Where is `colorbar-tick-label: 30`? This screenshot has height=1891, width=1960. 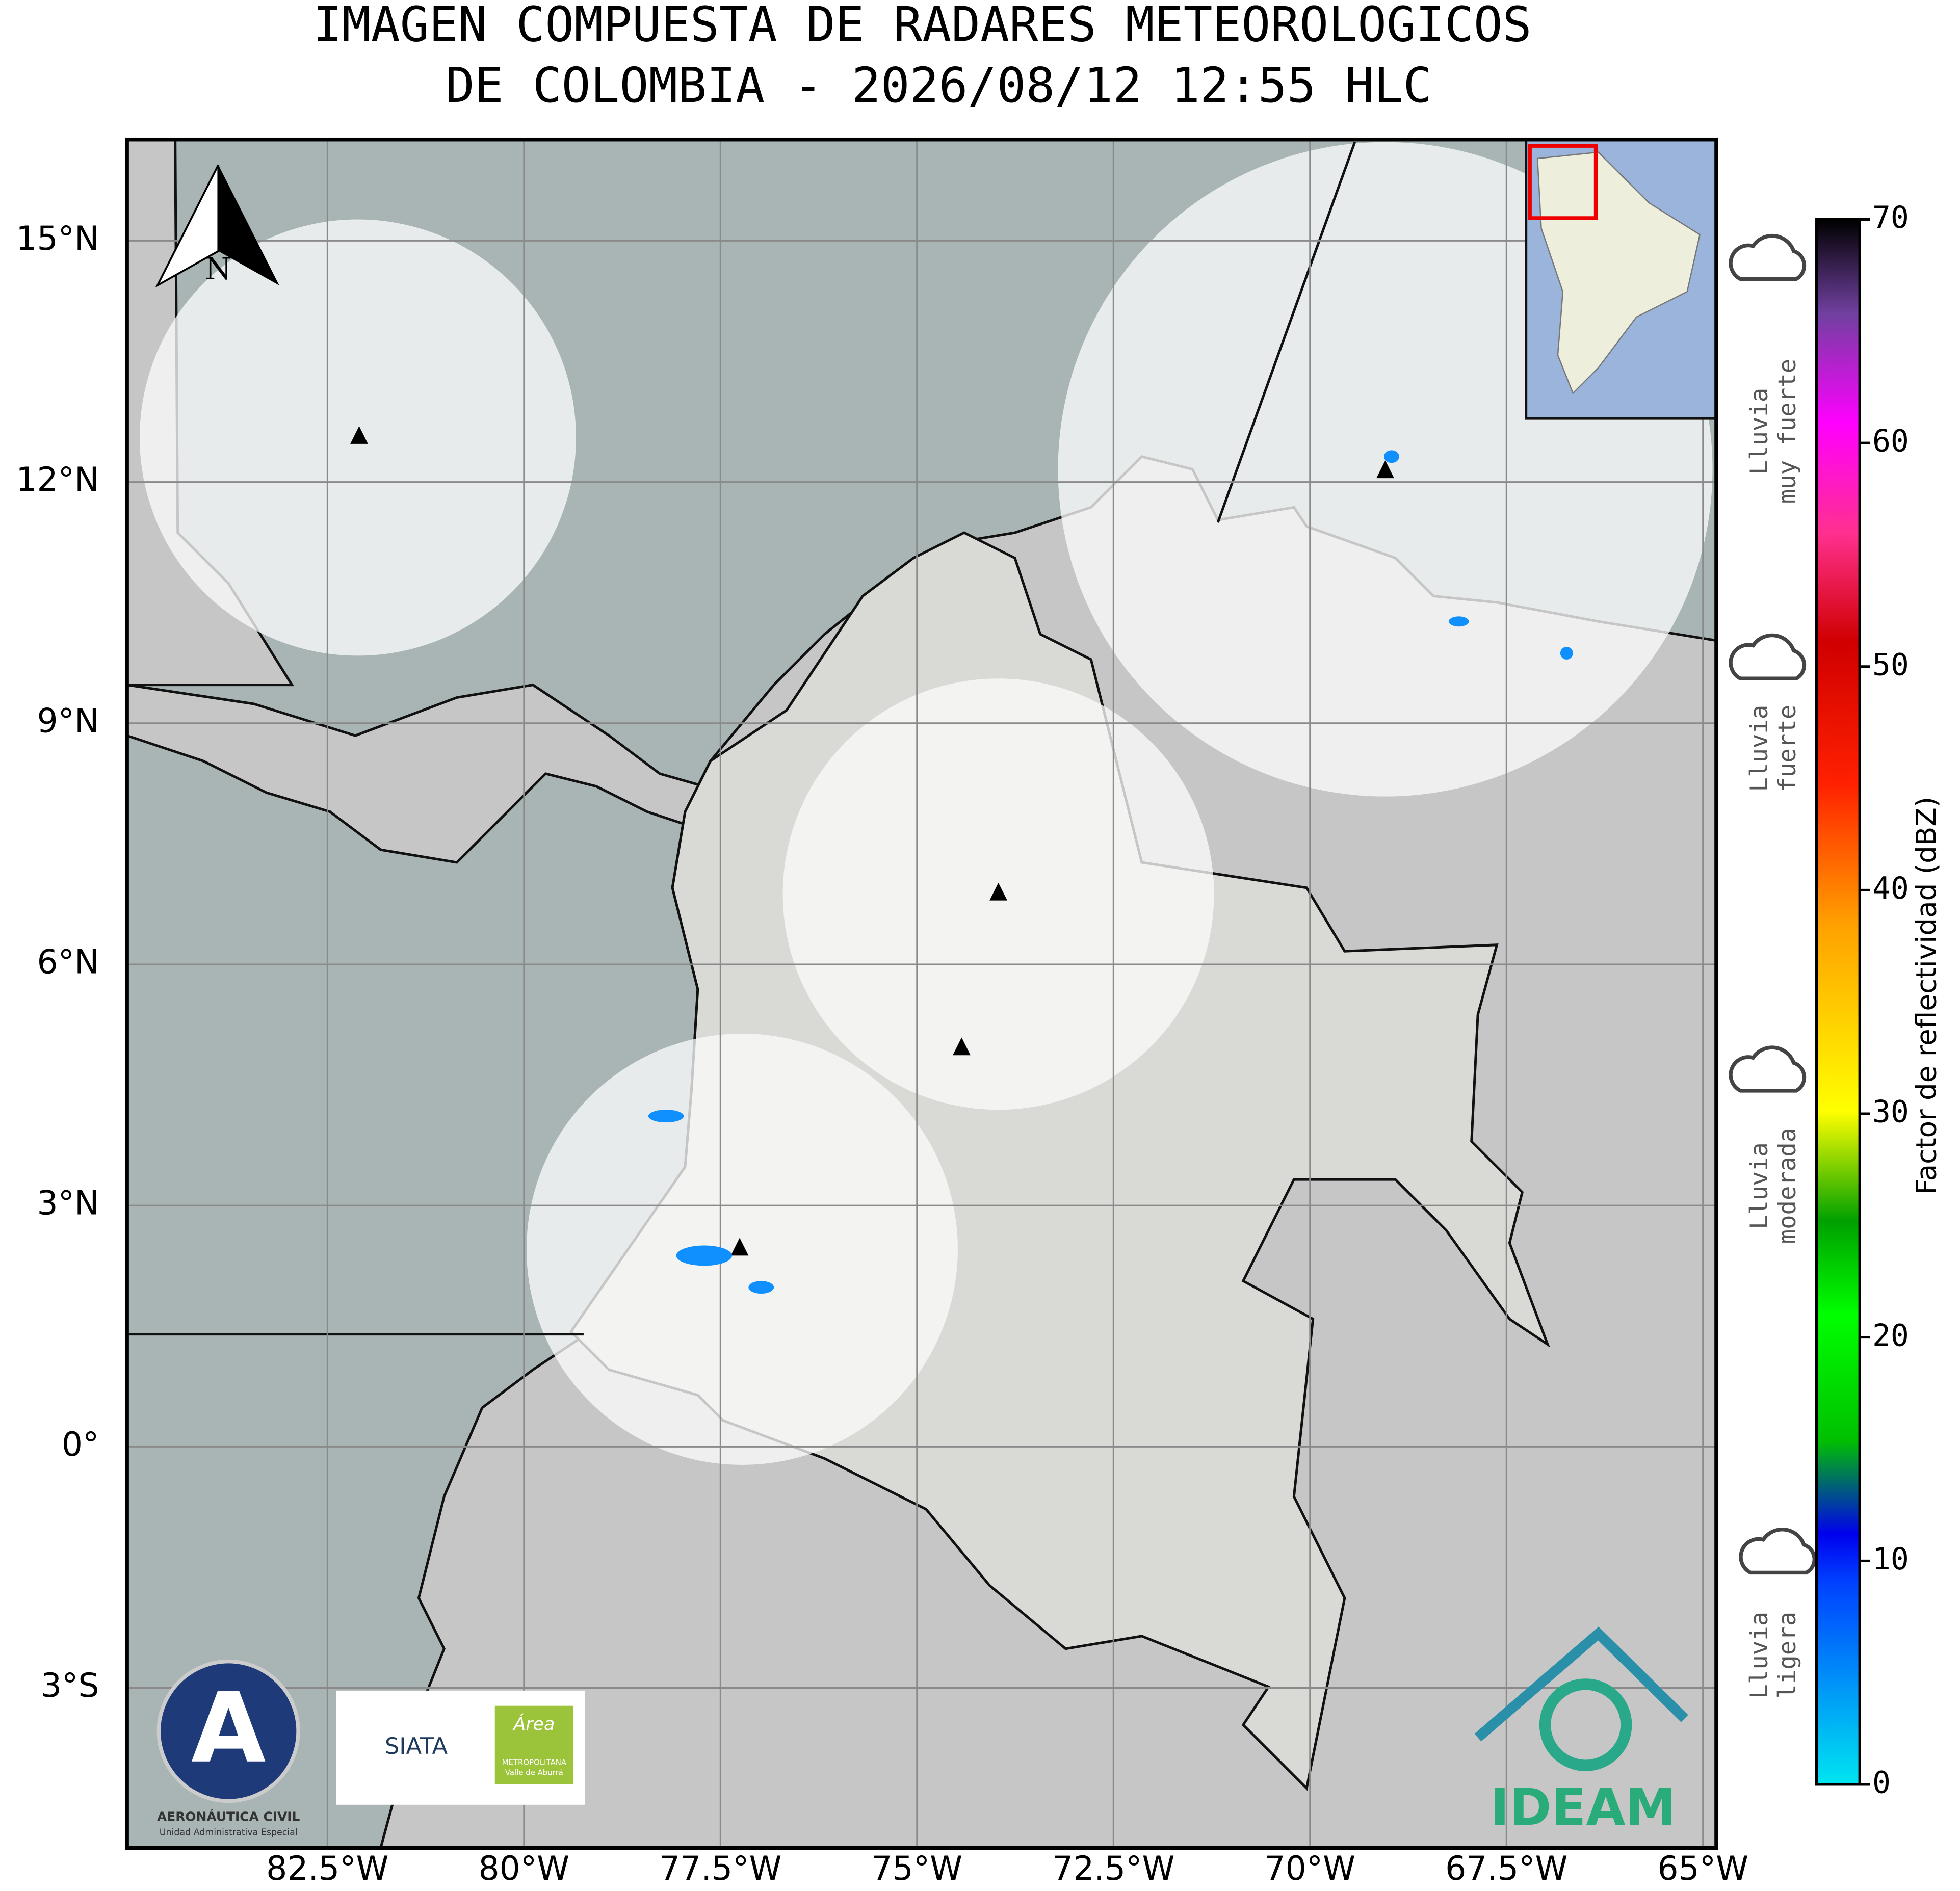 colorbar-tick-label: 30 is located at coordinates (1890, 1112).